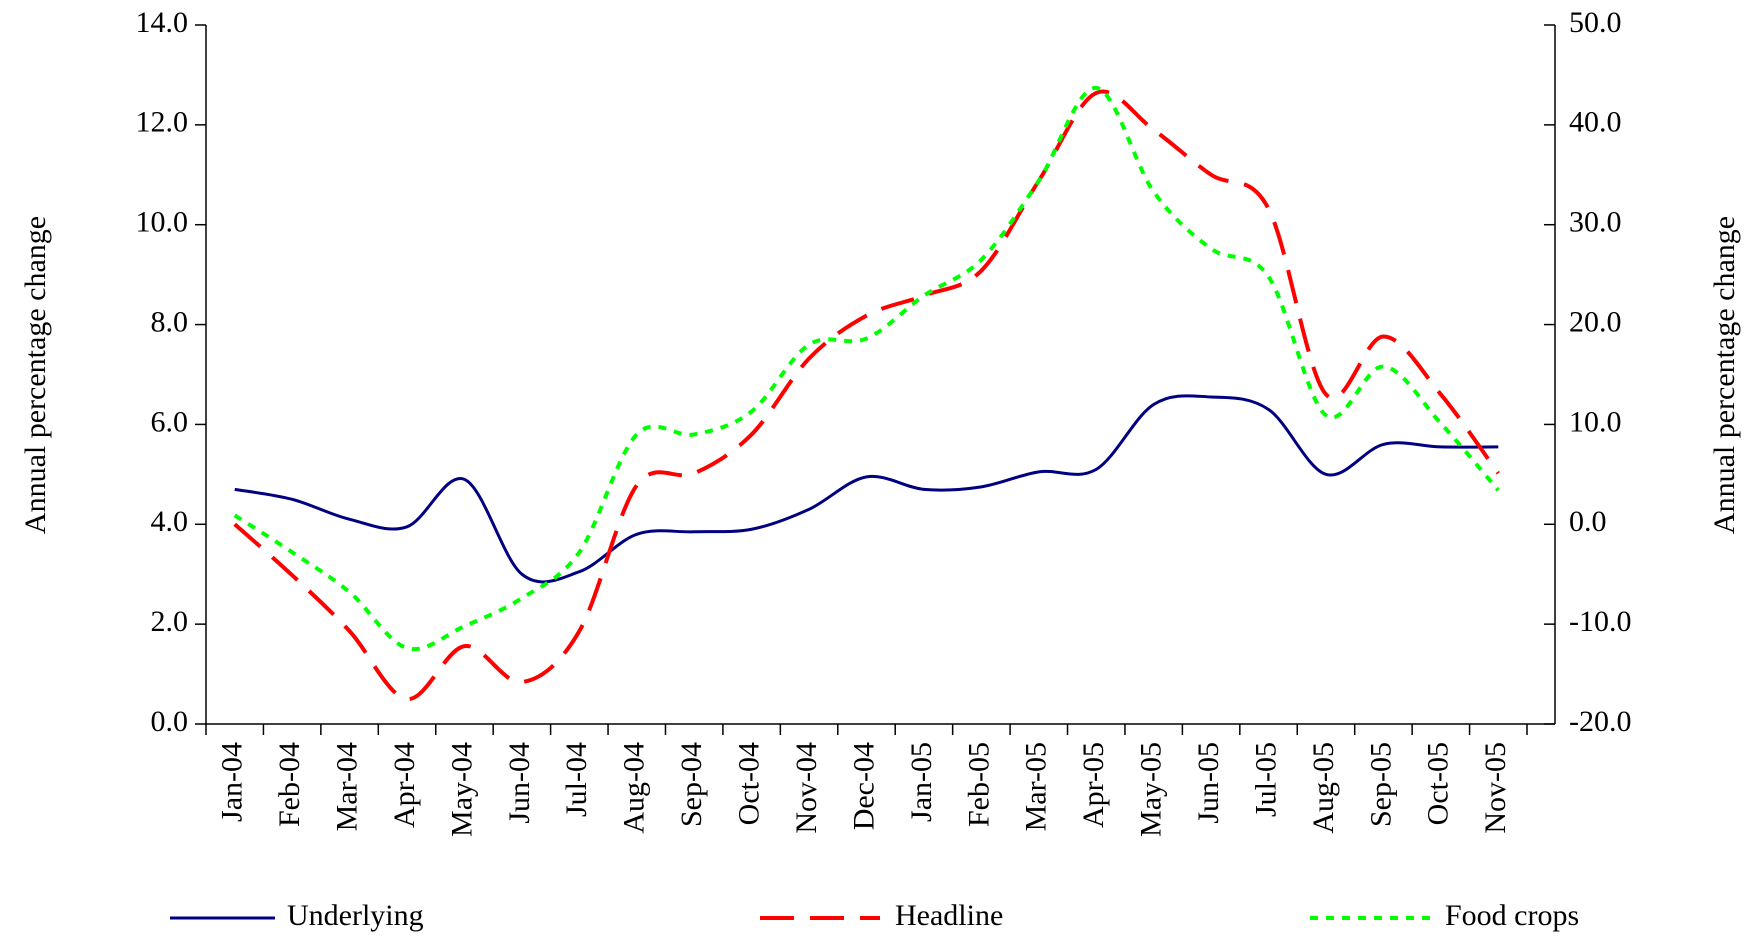 This screenshot has height=937, width=1759. What do you see at coordinates (1093, 785) in the screenshot?
I see `x-tick-label: Apr-05` at bounding box center [1093, 785].